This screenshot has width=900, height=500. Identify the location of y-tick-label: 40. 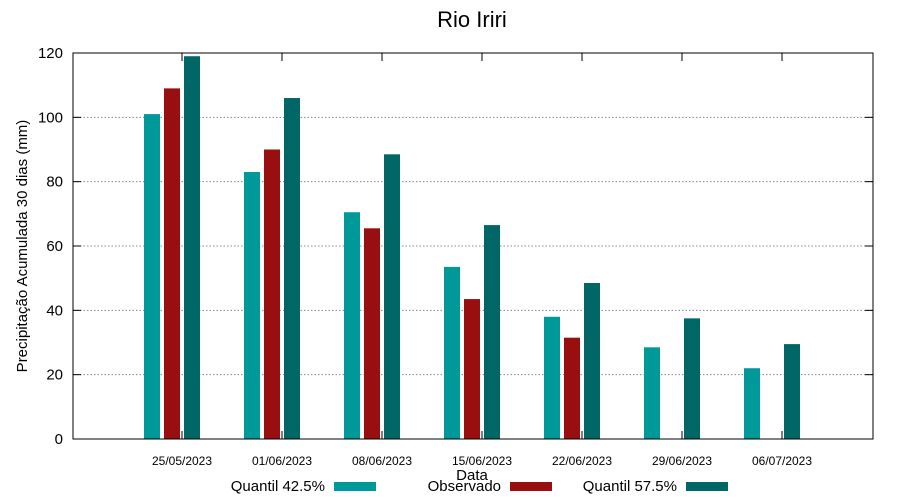
(54, 310).